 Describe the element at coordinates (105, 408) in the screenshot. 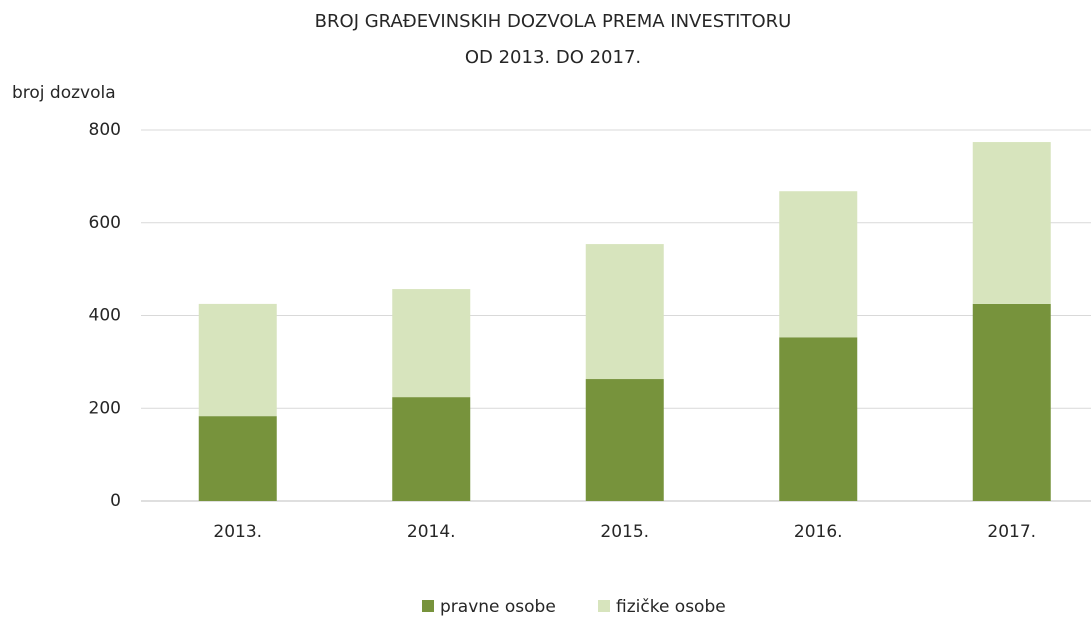

I see `y-tick-label: 200` at that location.